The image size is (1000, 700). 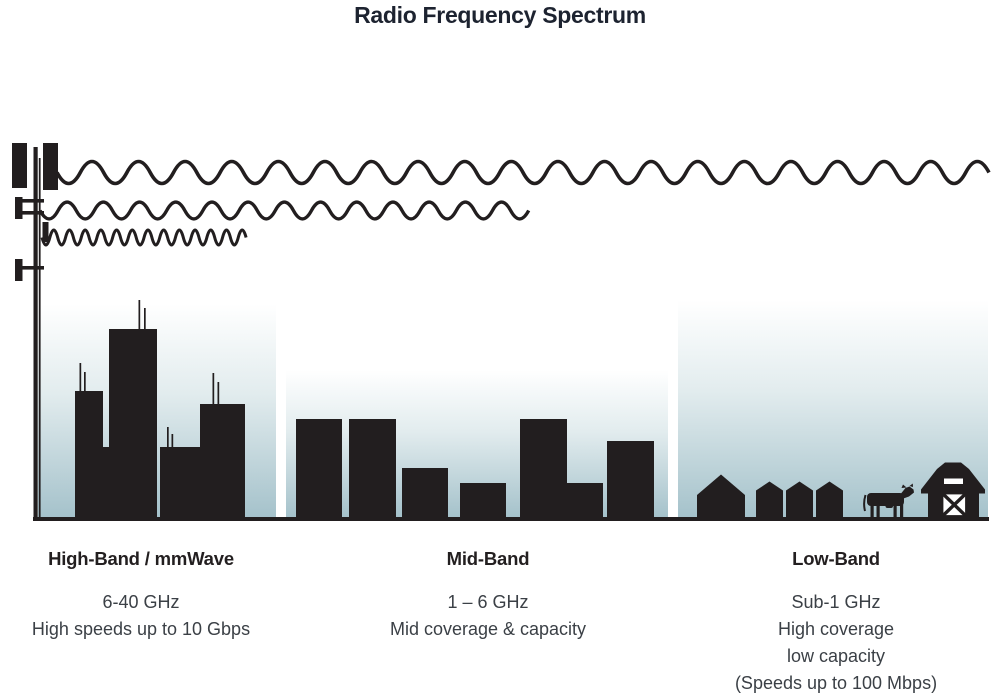 I want to click on barn-icon, so click(x=953, y=490).